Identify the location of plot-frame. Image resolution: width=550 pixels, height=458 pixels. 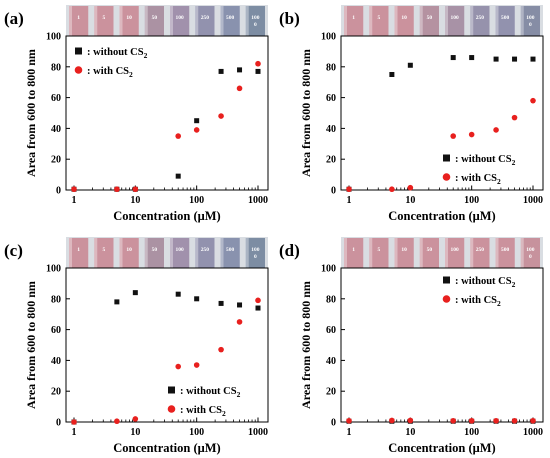
(442, 345).